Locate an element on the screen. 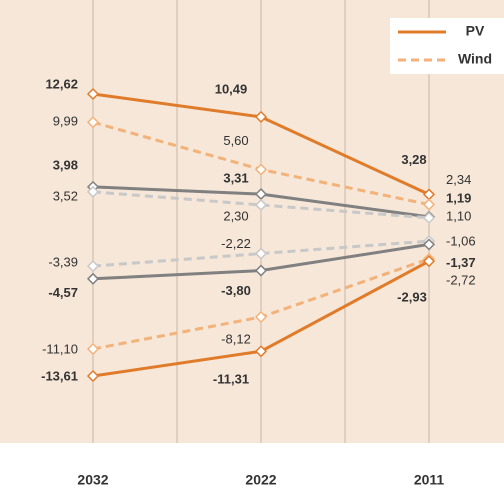 This screenshot has width=504, height=494. data-label: -2,22 is located at coordinates (236, 243).